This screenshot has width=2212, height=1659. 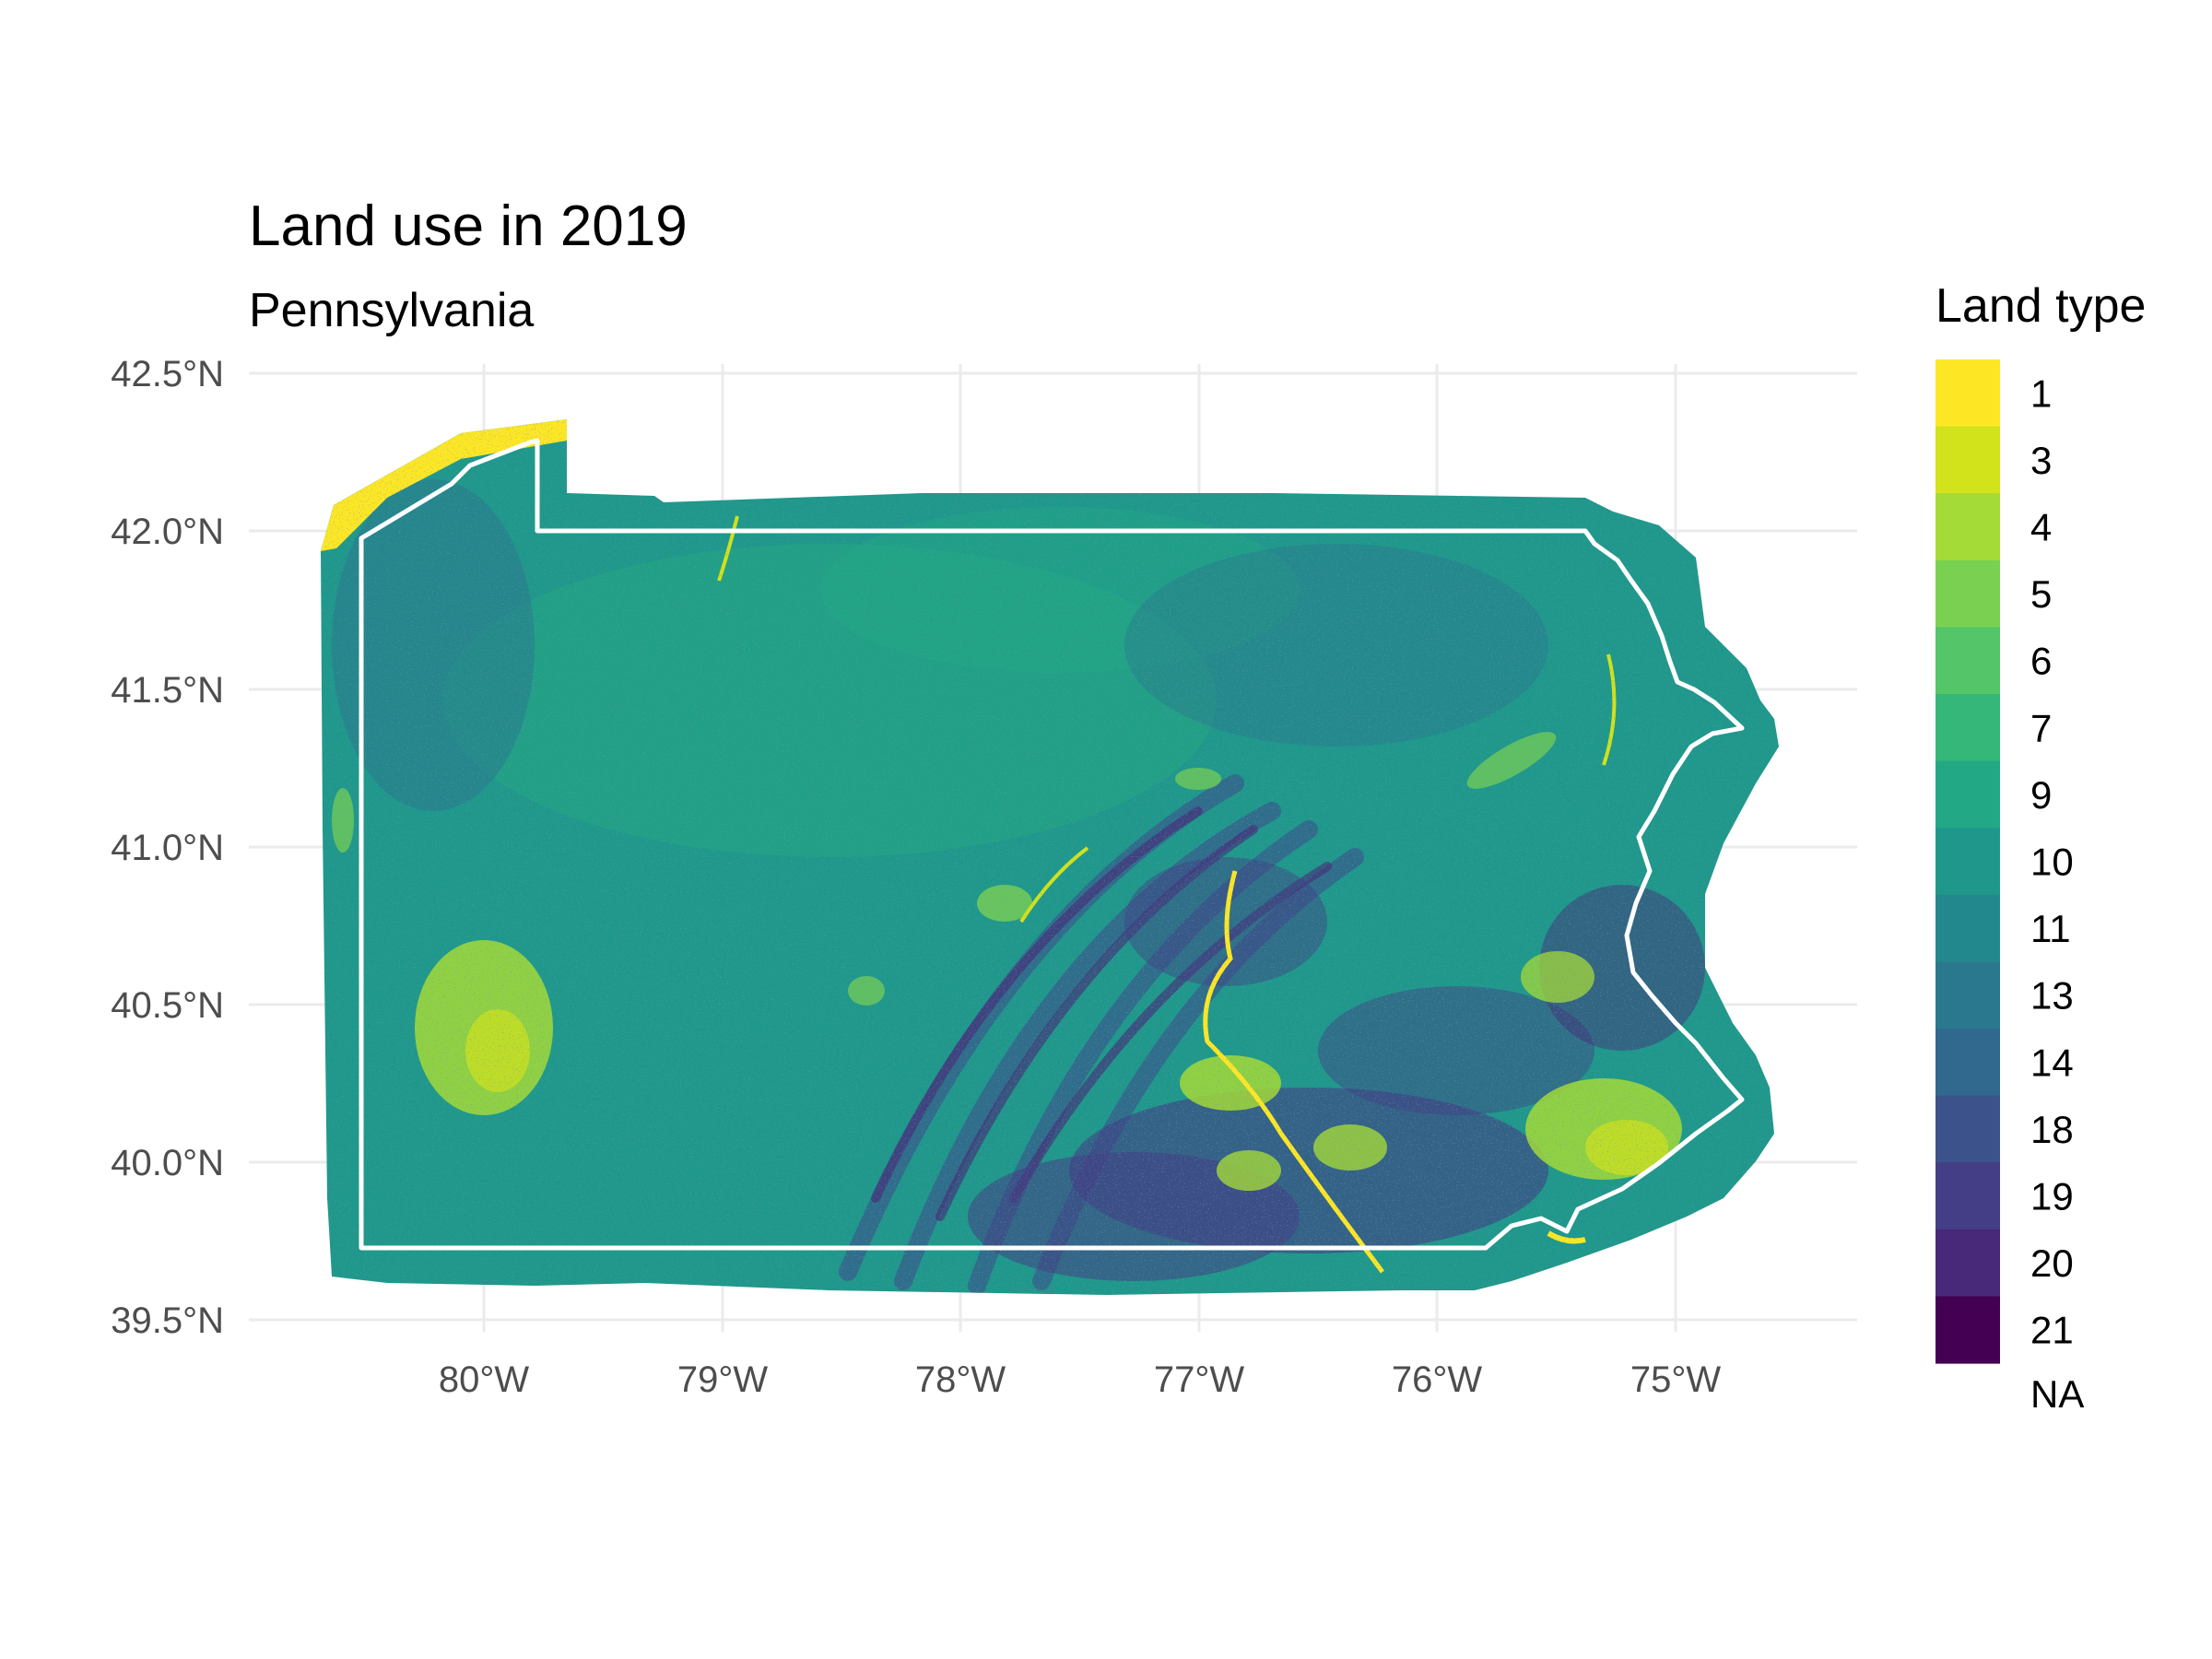 I want to click on legend-label-9: 9, so click(x=2041, y=795).